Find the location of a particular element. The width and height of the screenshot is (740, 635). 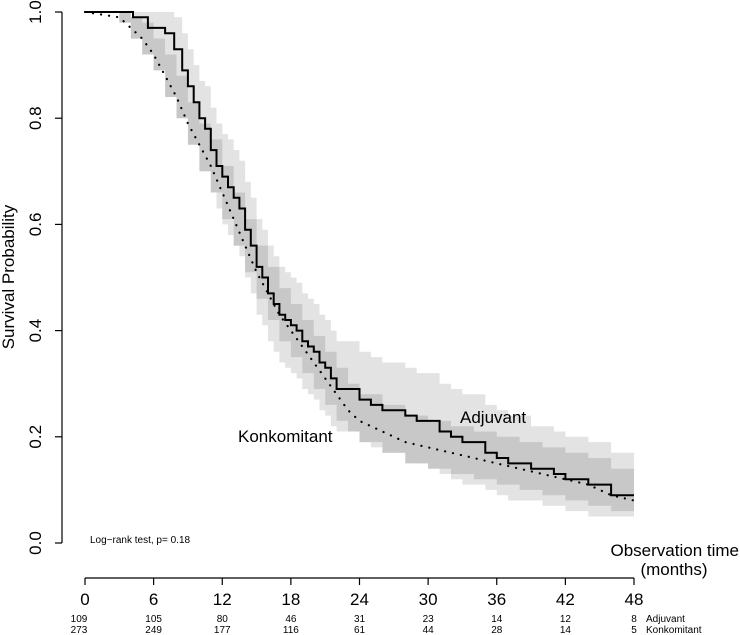

risk-count: 12 is located at coordinates (566, 619).